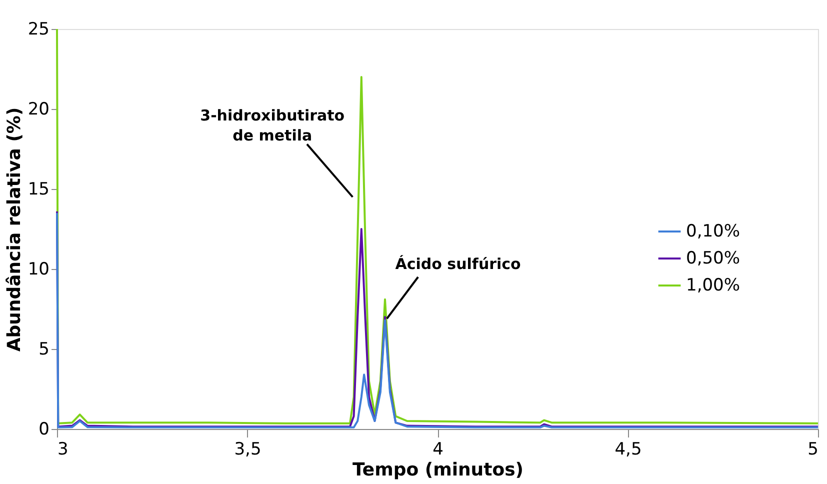  What do you see at coordinates (713, 258) in the screenshot?
I see `legend-label: 0,50%` at bounding box center [713, 258].